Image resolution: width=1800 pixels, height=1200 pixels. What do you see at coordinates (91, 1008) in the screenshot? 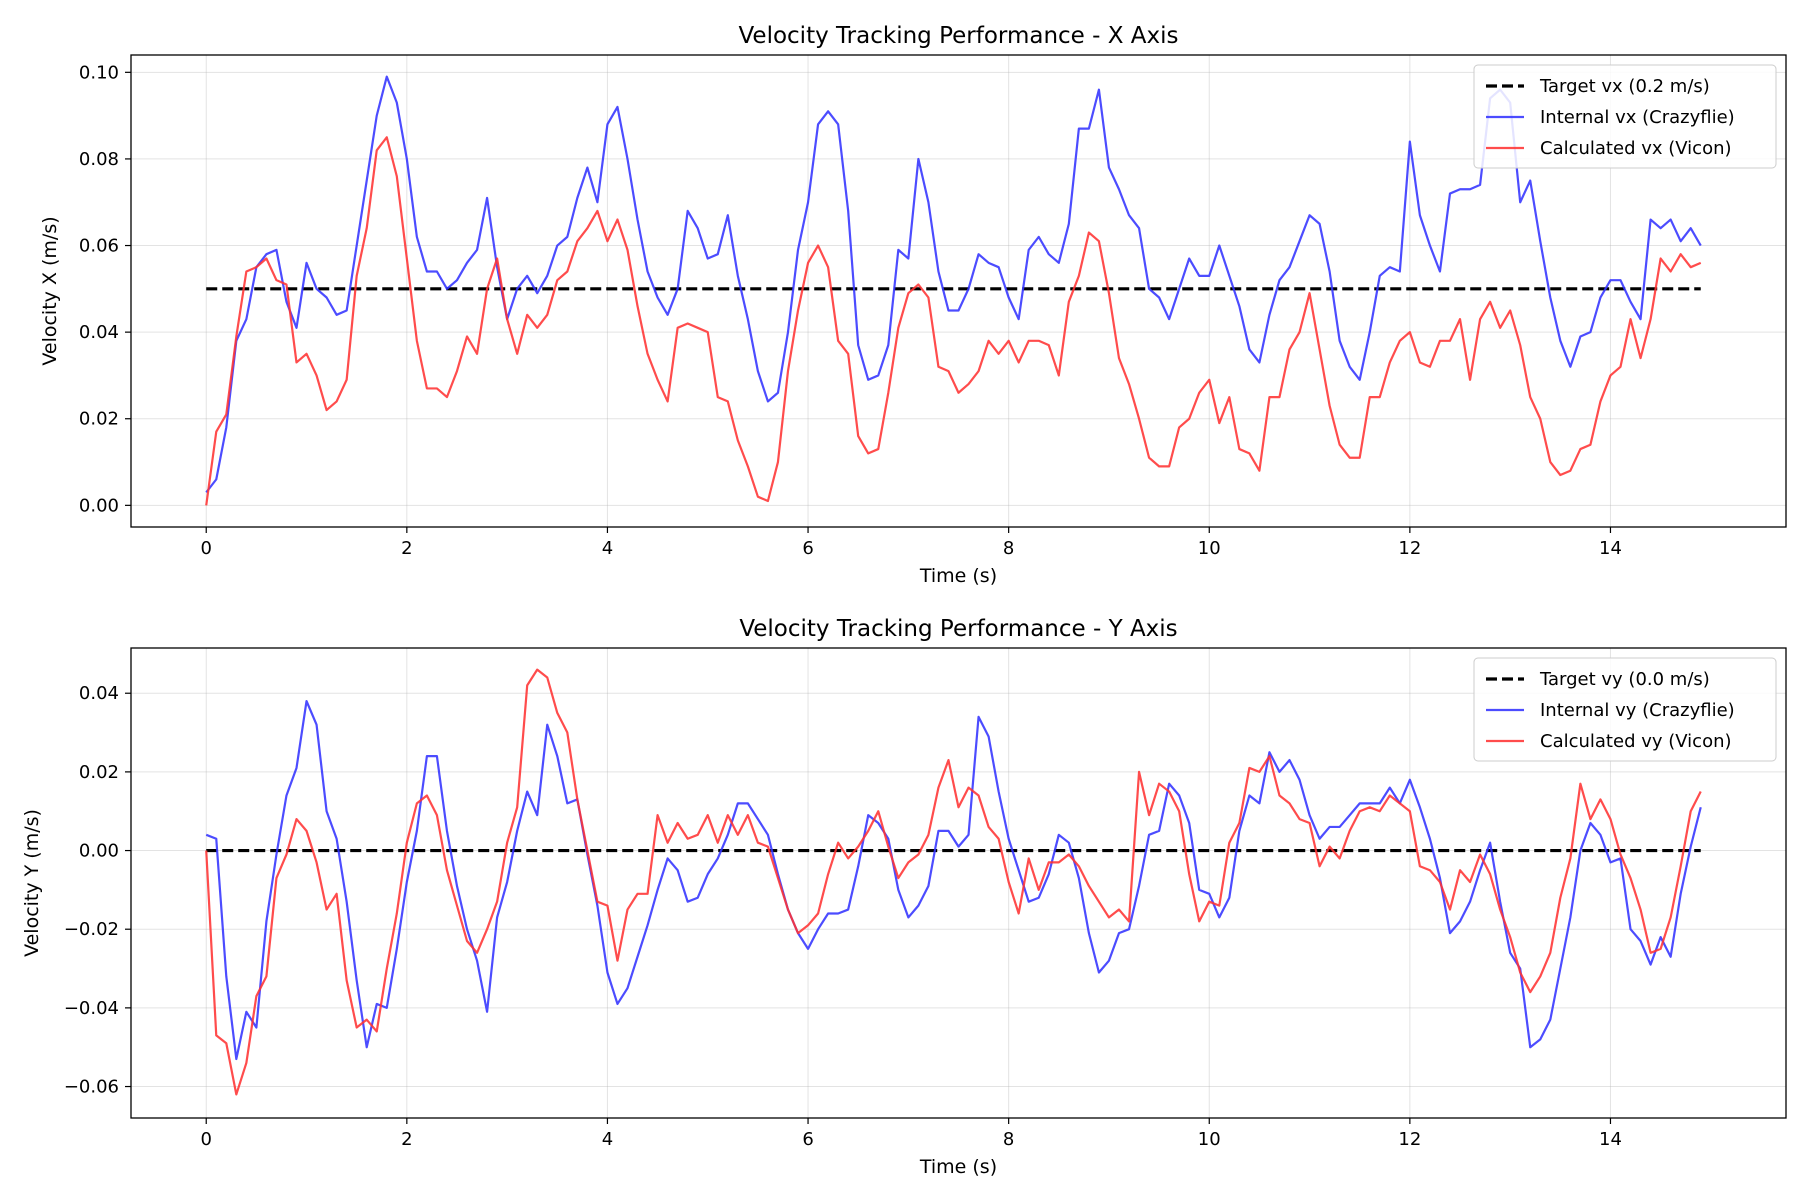
I see `y-tick-label: −0.04` at bounding box center [91, 1008].